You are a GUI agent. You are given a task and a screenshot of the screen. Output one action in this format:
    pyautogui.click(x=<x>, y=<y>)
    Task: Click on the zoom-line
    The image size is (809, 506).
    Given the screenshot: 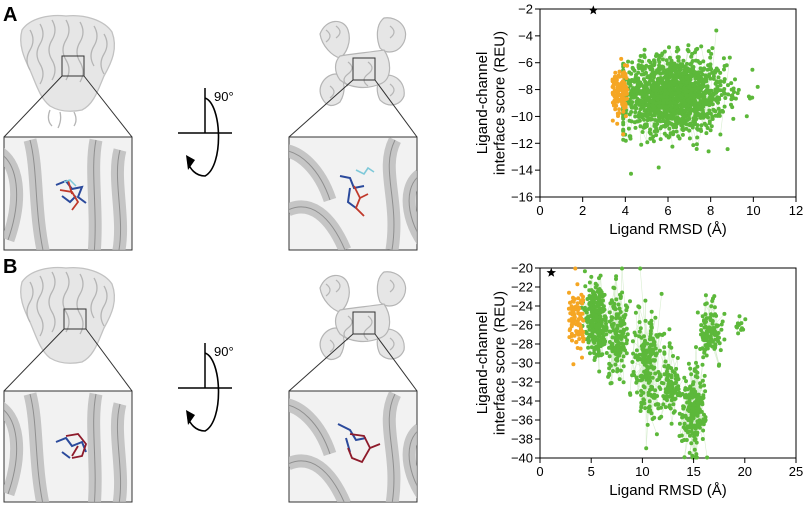 What is the action you would take?
    pyautogui.click(x=396, y=108)
    